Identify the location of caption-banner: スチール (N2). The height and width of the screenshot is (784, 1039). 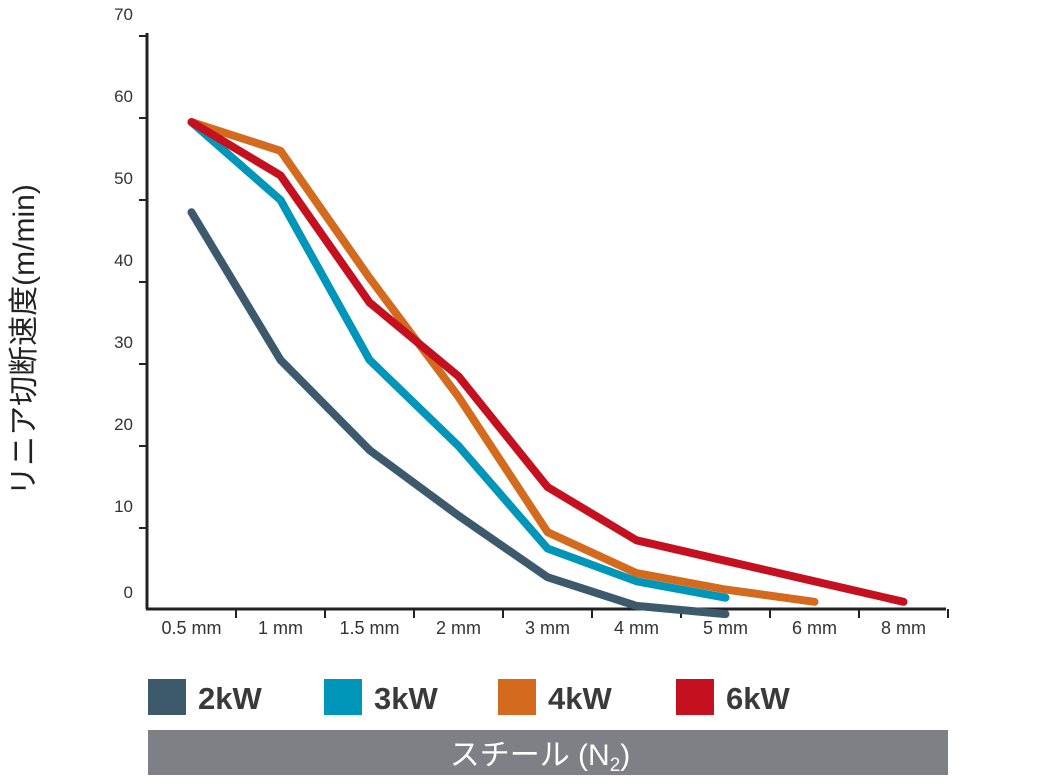
(548, 753).